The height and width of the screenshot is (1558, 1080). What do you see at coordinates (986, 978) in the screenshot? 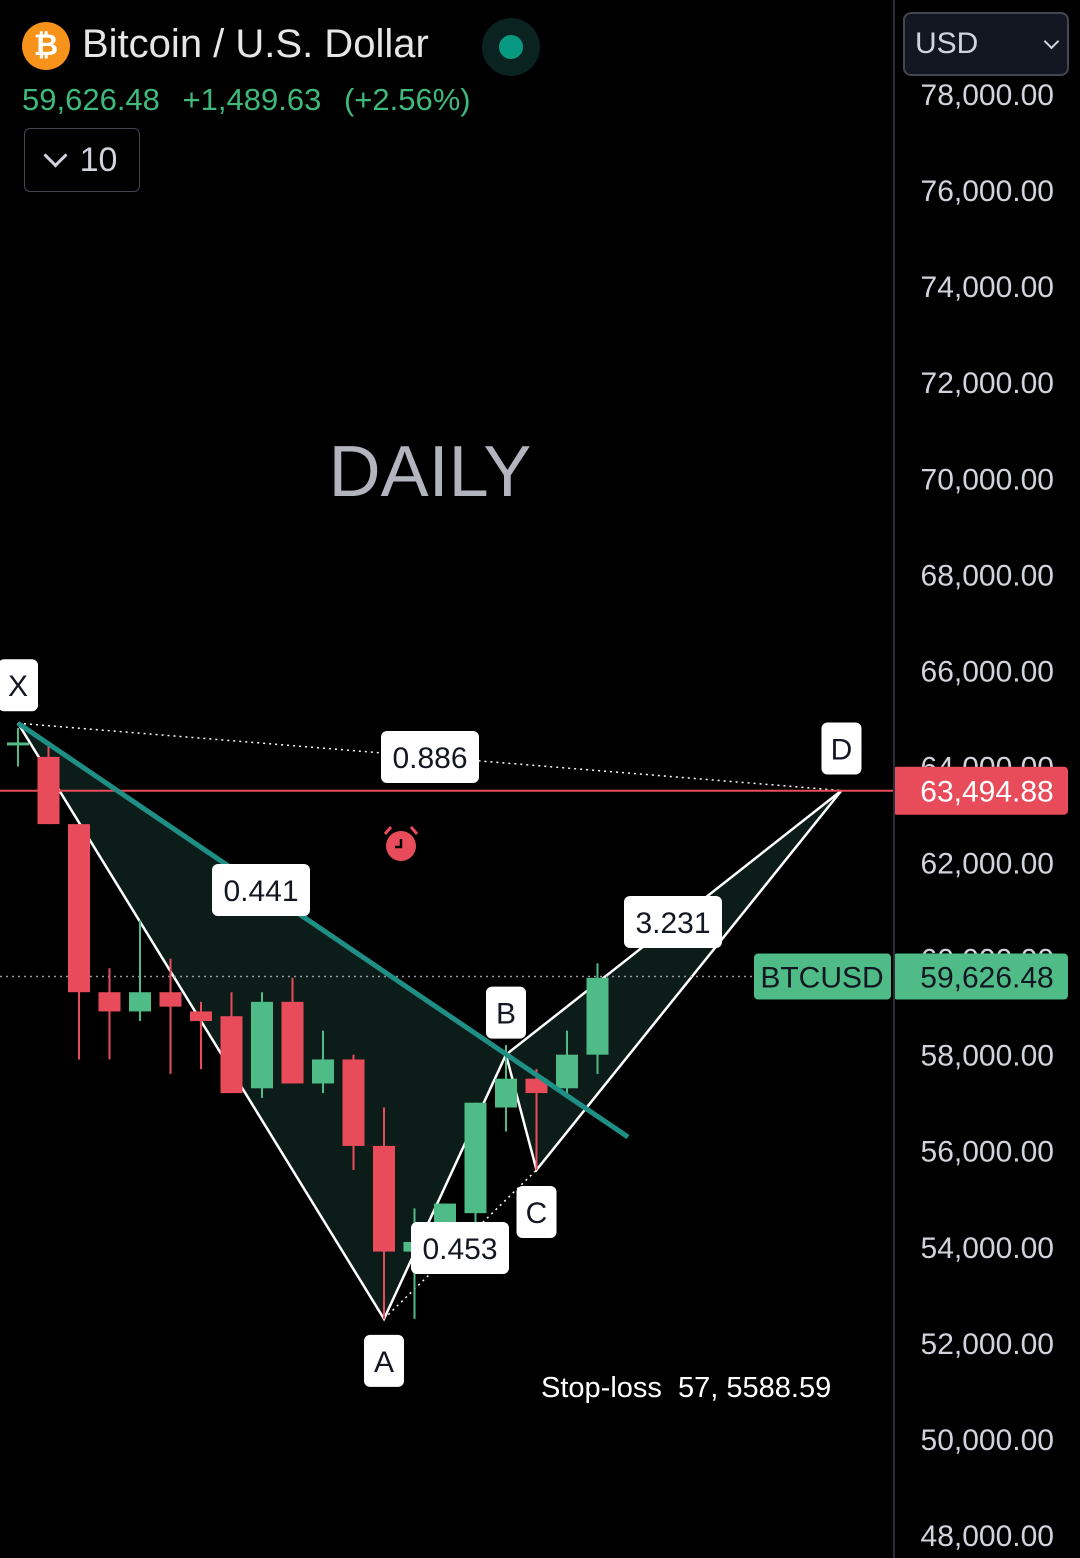
I see `current-price-value: 59,626.48` at bounding box center [986, 978].